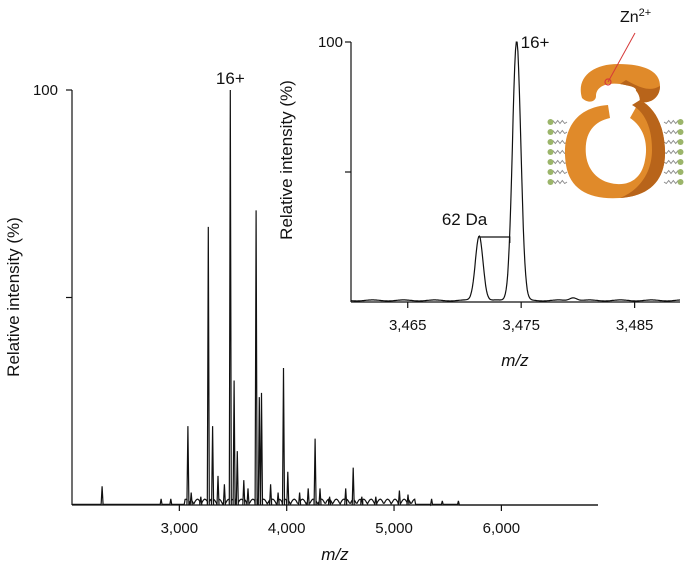 The height and width of the screenshot is (575, 685). What do you see at coordinates (495, 239) in the screenshot?
I see `mass-shift-bracket` at bounding box center [495, 239].